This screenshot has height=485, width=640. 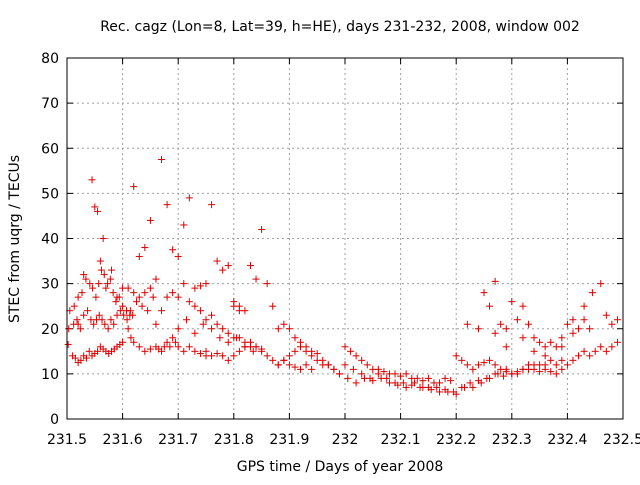 I want to click on x-tick-label: 231.8, so click(x=234, y=440).